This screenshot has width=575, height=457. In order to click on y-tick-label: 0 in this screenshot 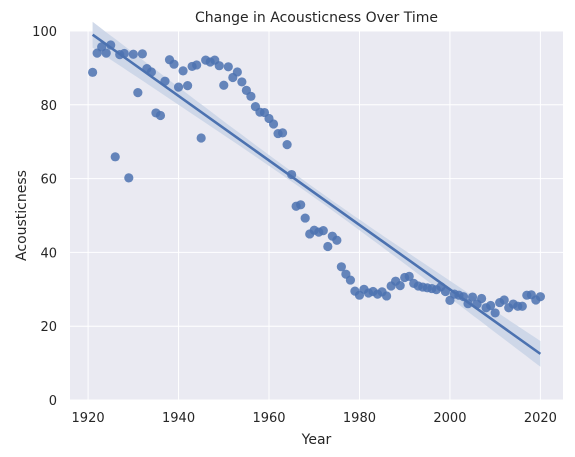, I will do `click(53, 401)`.